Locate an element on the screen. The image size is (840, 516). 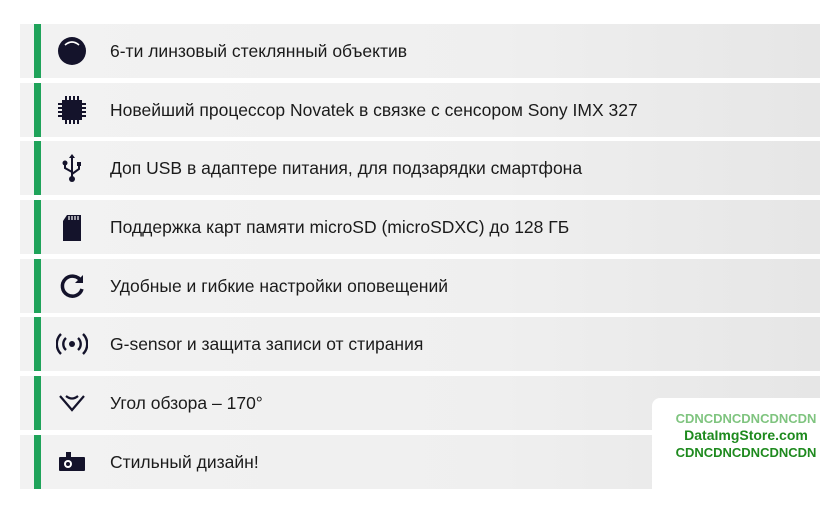
g-sensor-icon is located at coordinates (72, 344).